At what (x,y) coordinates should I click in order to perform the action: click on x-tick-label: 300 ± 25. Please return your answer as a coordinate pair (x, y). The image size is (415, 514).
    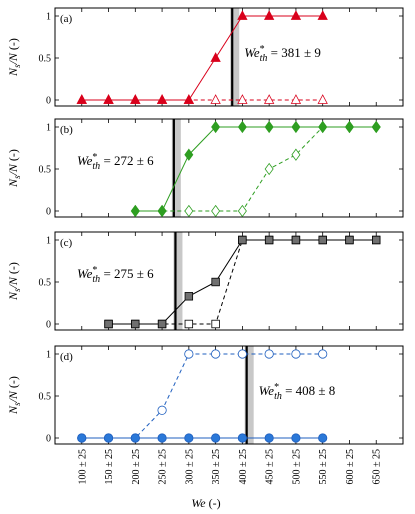
    Looking at the image, I should click on (189, 467).